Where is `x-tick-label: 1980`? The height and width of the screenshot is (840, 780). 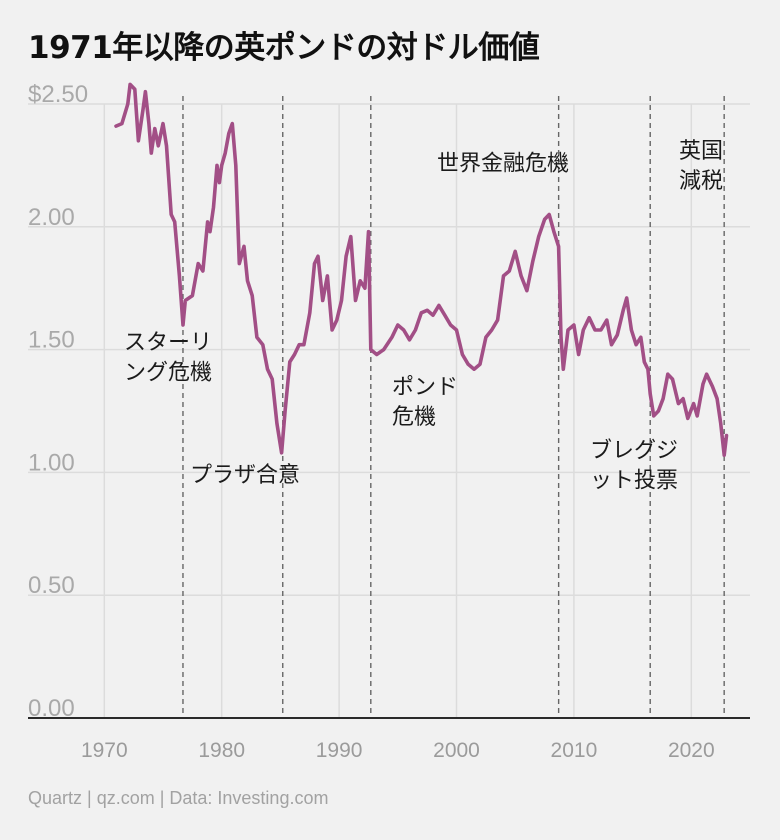
x-tick-label: 1980 is located at coordinates (221, 750).